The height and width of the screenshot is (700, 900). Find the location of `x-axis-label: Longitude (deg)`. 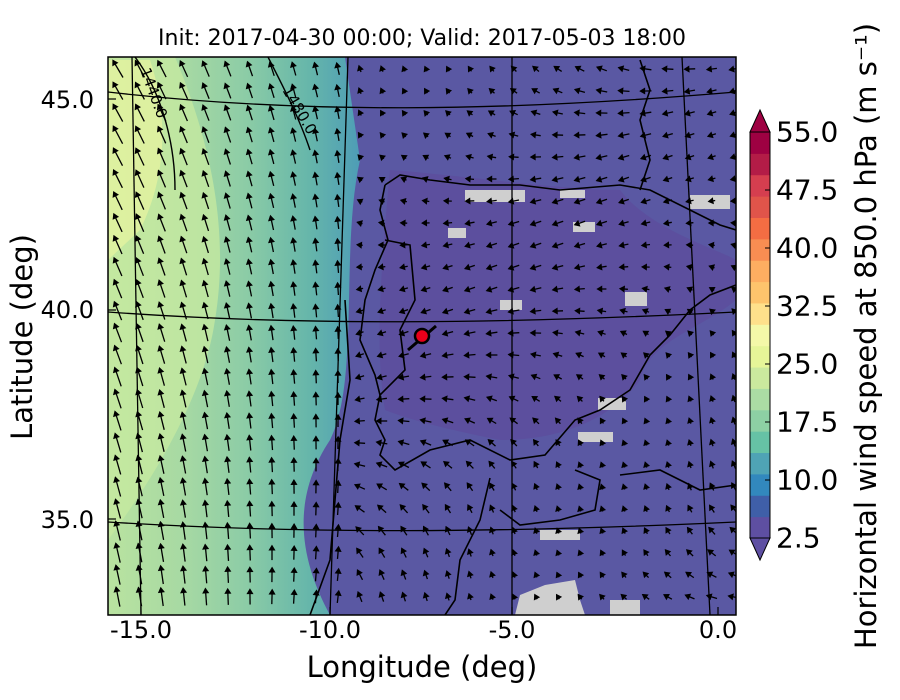

x-axis-label: Longitude (deg) is located at coordinates (422, 667).